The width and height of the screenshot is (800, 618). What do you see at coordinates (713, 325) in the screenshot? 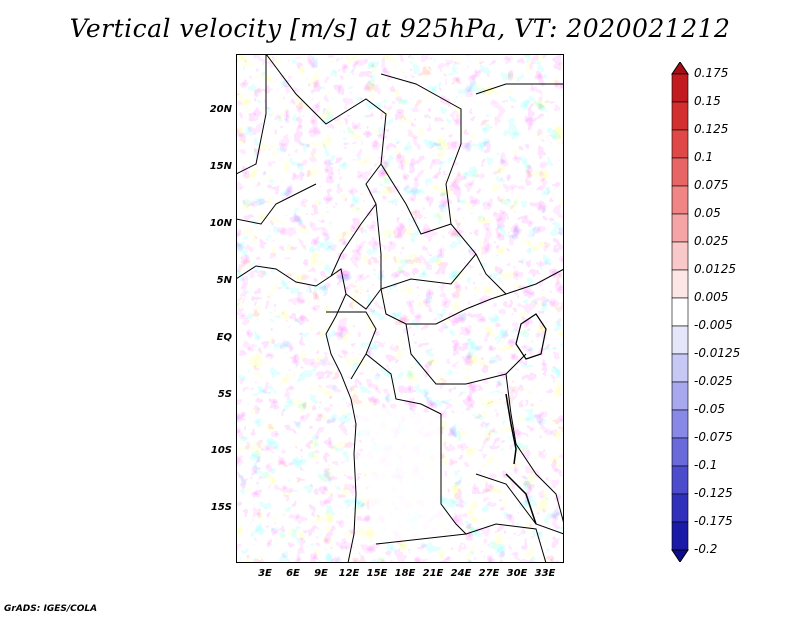
I see `colorbar-level-label: -0.005` at bounding box center [713, 325].